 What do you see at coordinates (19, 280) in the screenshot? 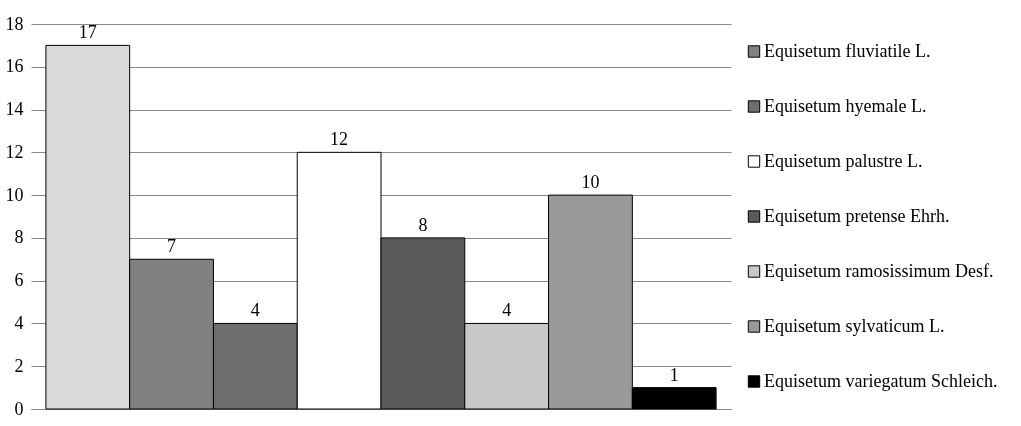
I see `y-tick-label: 6` at bounding box center [19, 280].